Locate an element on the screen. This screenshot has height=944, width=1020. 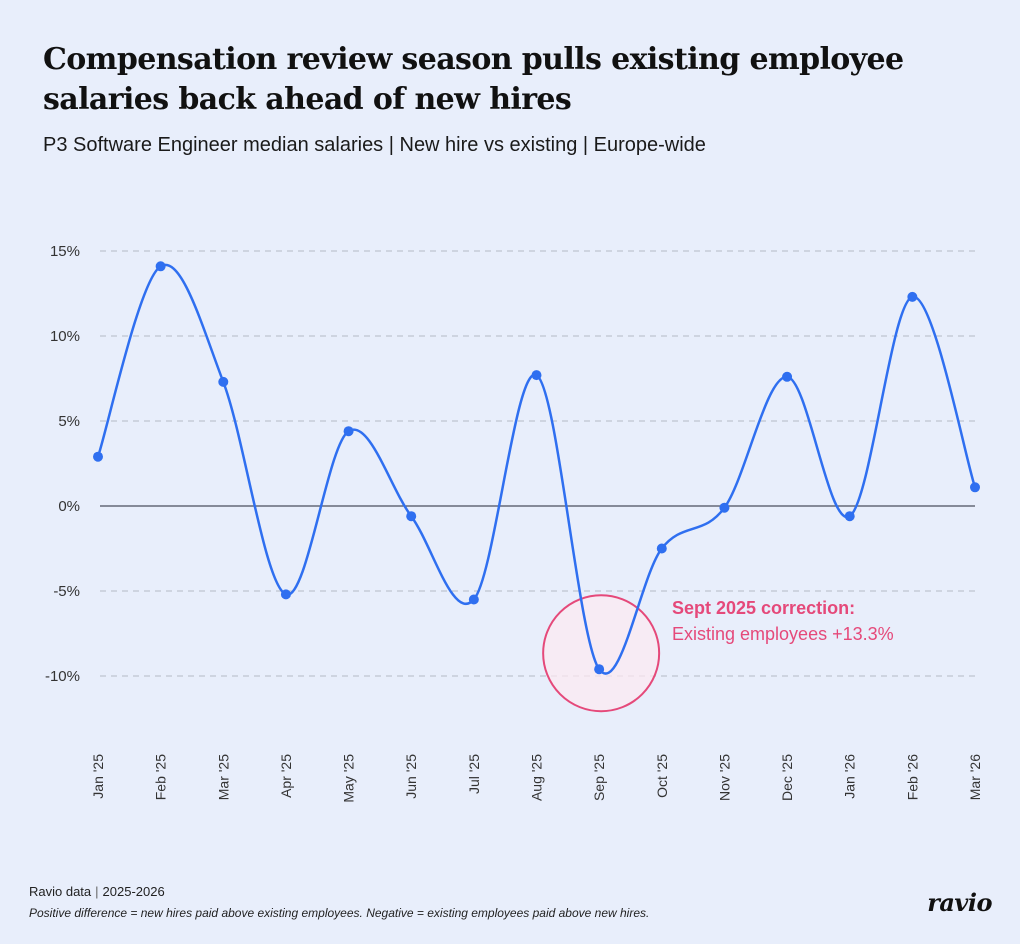
highlight-circle is located at coordinates (601, 653).